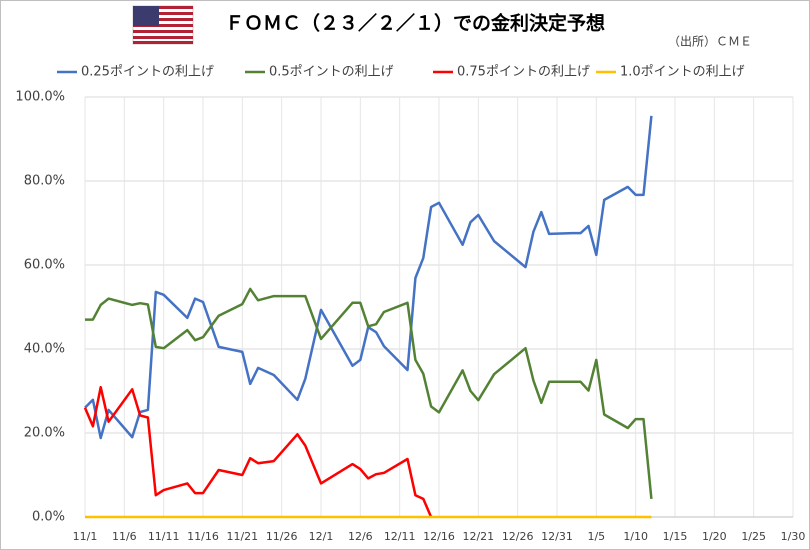 The image size is (810, 550). What do you see at coordinates (124, 536) in the screenshot?
I see `x-tick-label: 11/6` at bounding box center [124, 536].